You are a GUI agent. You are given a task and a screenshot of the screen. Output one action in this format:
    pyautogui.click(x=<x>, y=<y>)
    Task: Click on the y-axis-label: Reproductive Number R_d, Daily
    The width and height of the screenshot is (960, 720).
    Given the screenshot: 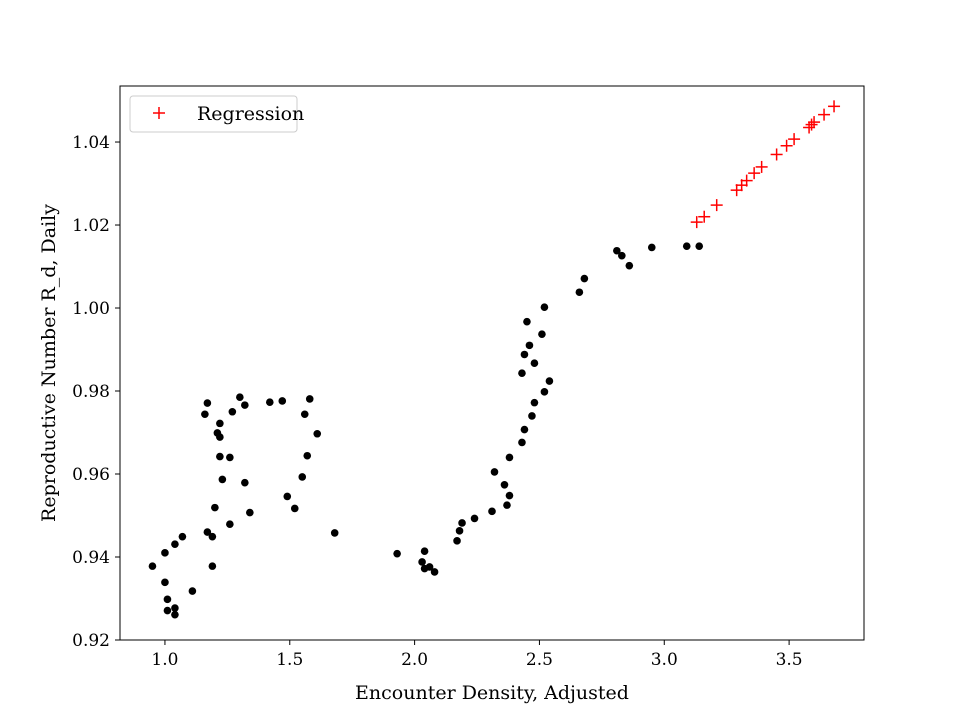 What is the action you would take?
    pyautogui.click(x=49, y=363)
    